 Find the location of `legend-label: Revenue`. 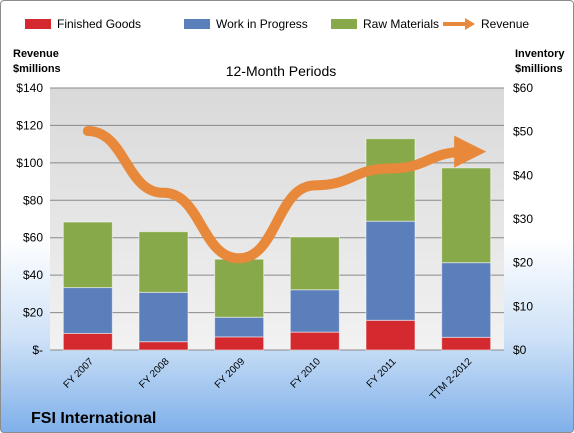

legend-label: Revenue is located at coordinates (505, 24).